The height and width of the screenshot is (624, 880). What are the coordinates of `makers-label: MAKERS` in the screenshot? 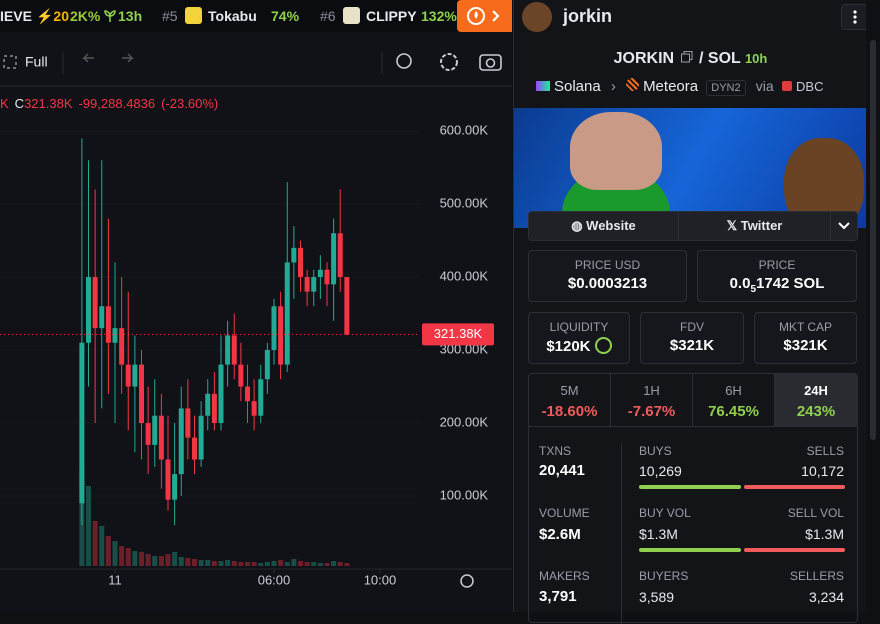 It's located at (564, 576).